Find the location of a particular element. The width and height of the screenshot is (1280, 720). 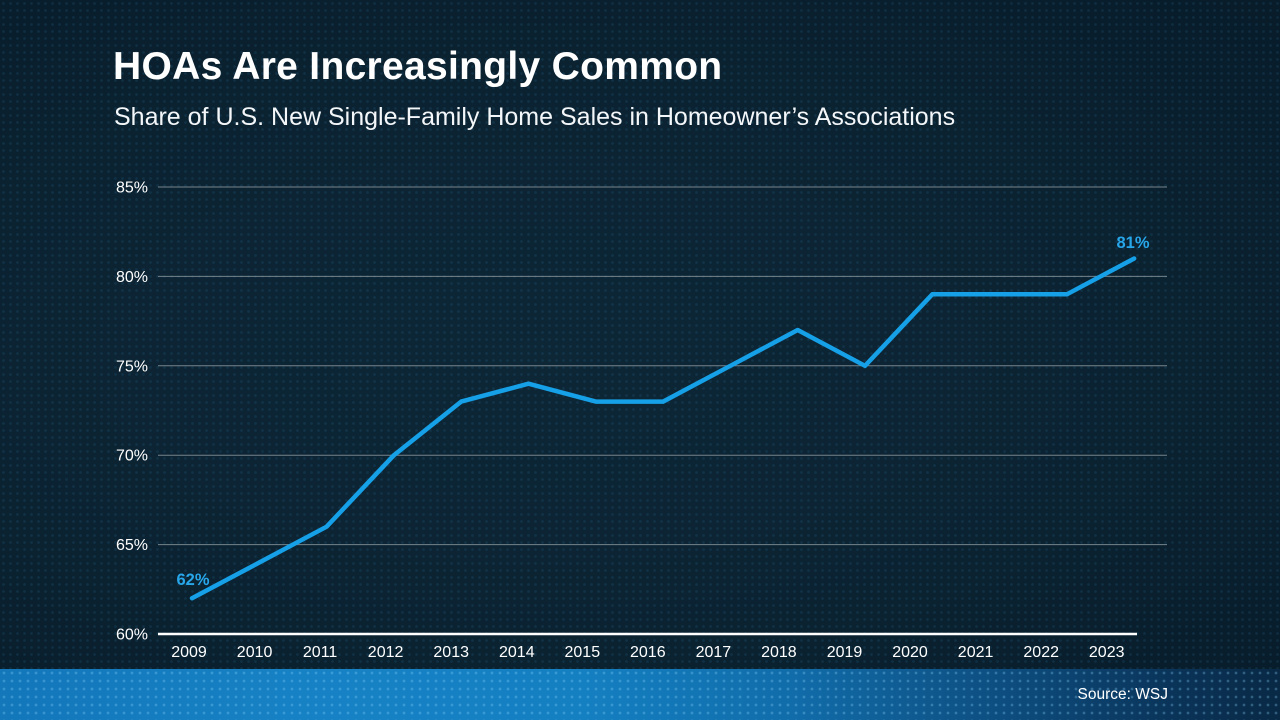

y-tick-label-85%: 85% is located at coordinates (132, 188).